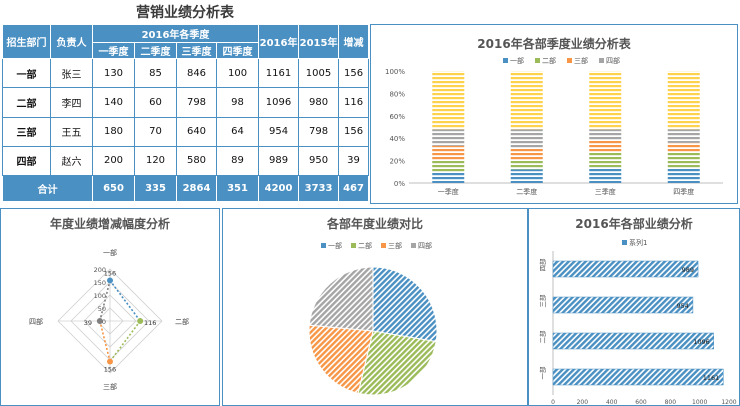 This screenshot has height=406, width=740. I want to click on y-tick-label: 80%, so click(397, 94).